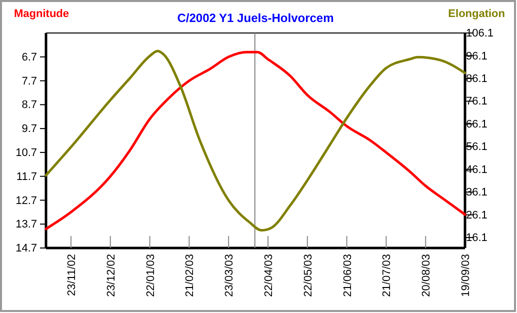 The image size is (517, 313). What do you see at coordinates (150, 275) in the screenshot?
I see `x-tick-label: 22/01/03` at bounding box center [150, 275].